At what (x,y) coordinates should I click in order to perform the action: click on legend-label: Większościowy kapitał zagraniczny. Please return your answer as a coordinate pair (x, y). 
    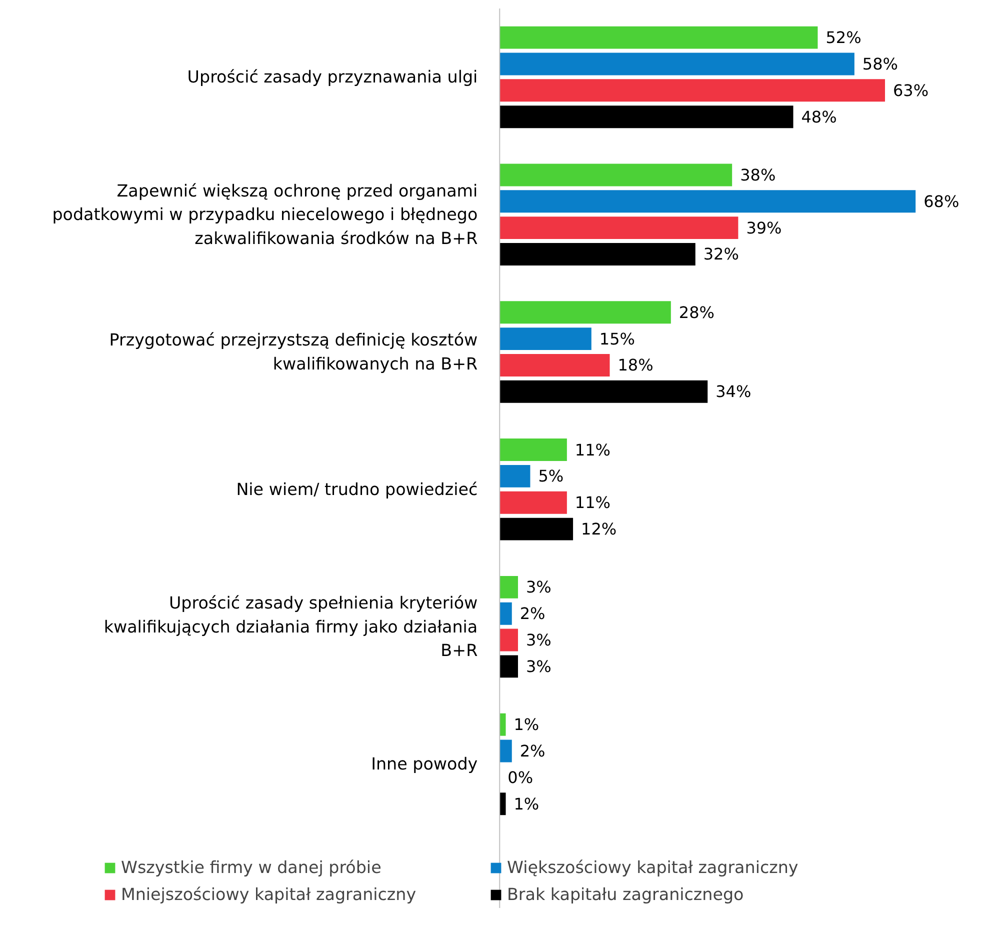
    Looking at the image, I should click on (653, 867).